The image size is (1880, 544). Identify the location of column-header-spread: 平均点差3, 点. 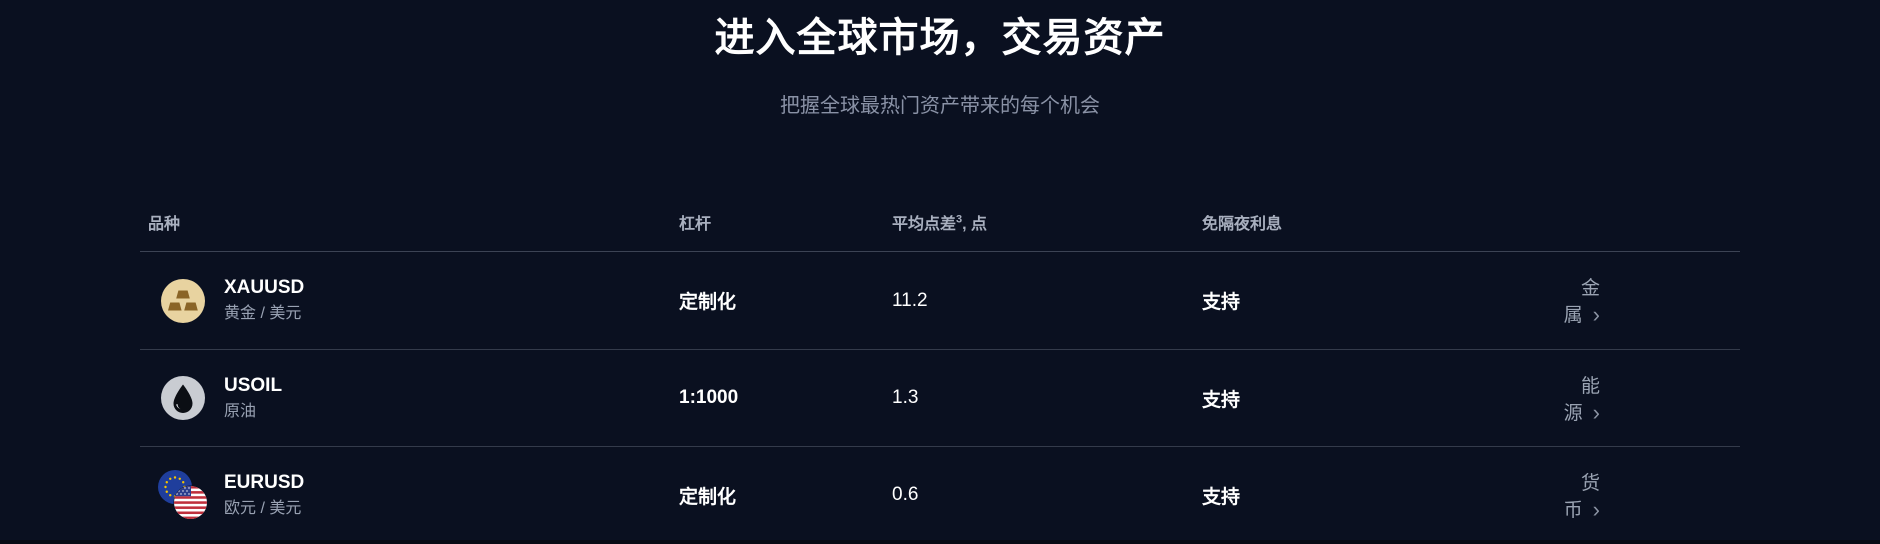
(1039, 222).